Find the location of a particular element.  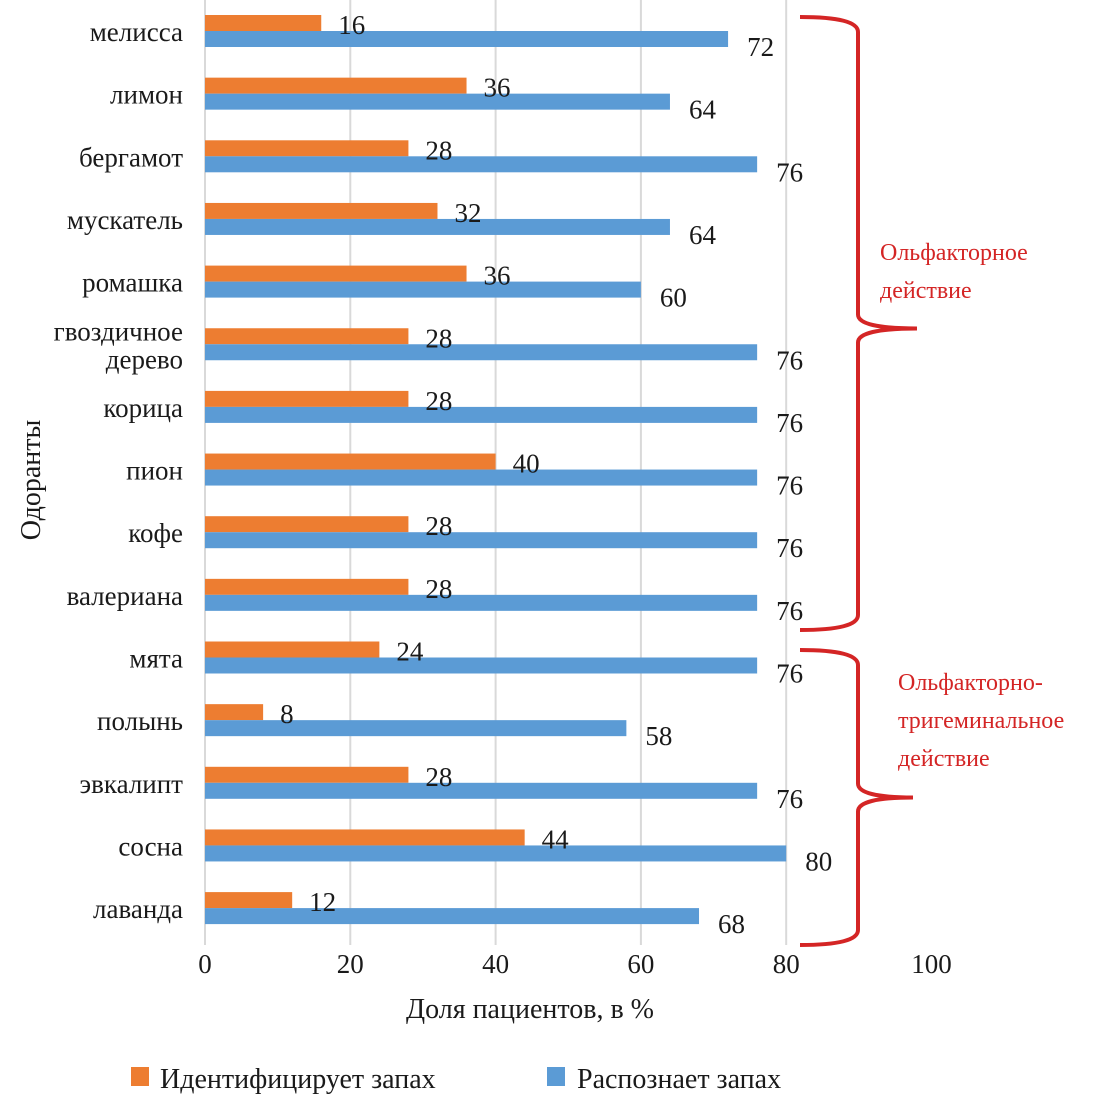

category-label: пион is located at coordinates (154, 471).